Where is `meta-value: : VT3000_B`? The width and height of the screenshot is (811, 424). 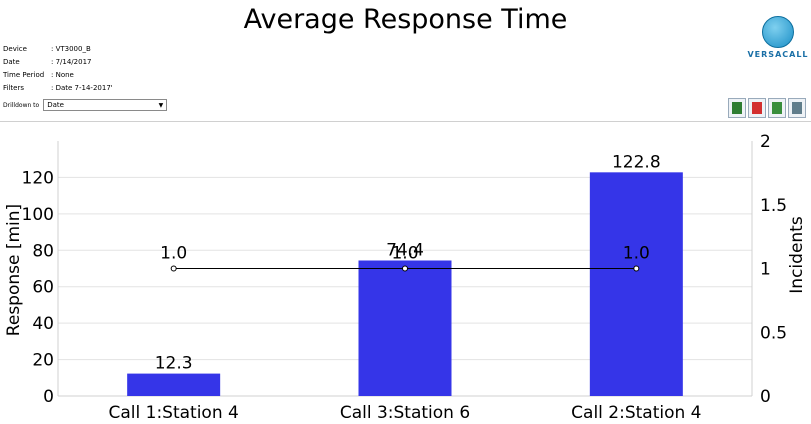 meta-value: : VT3000_B is located at coordinates (71, 49).